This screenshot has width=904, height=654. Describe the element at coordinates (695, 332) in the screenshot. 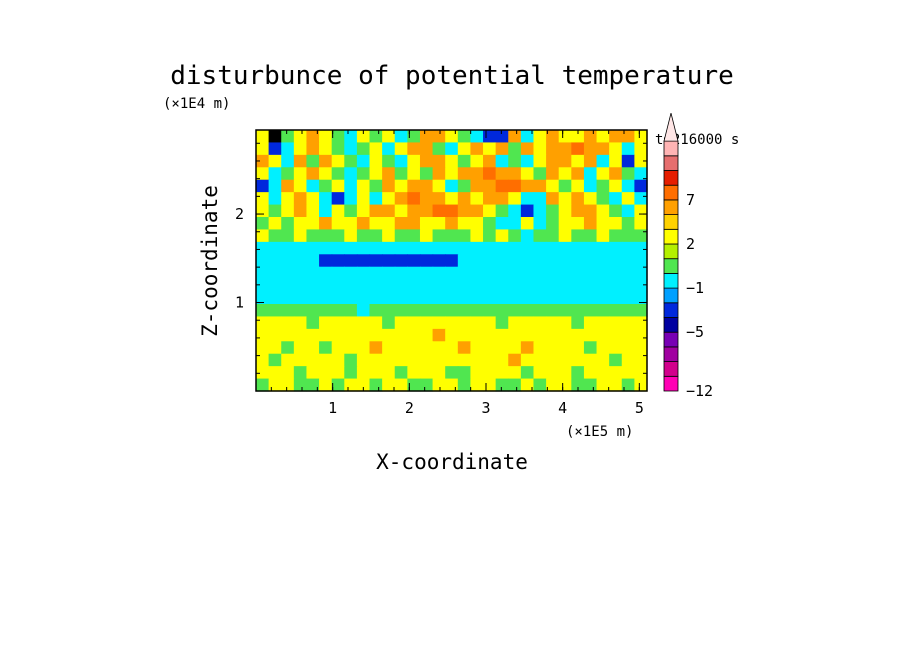

I see `colorbar-tick-label: −5` at that location.